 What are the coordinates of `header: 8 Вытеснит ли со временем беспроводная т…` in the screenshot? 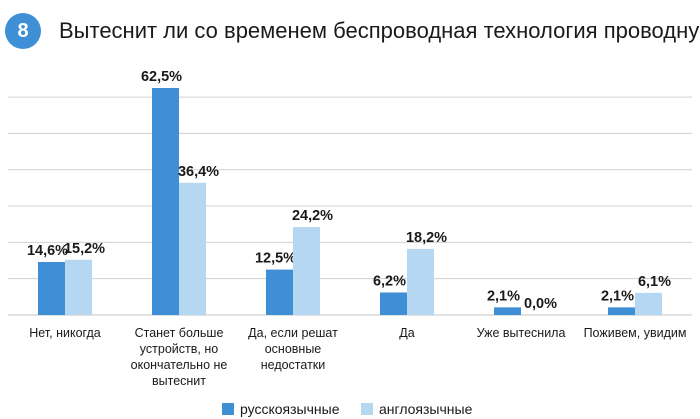 It's located at (350, 31).